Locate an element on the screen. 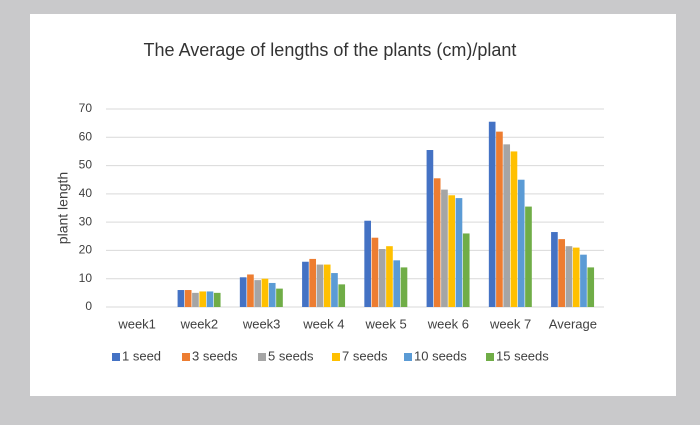 The height and width of the screenshot is (425, 700). legend-label: 3 seeds is located at coordinates (215, 355).